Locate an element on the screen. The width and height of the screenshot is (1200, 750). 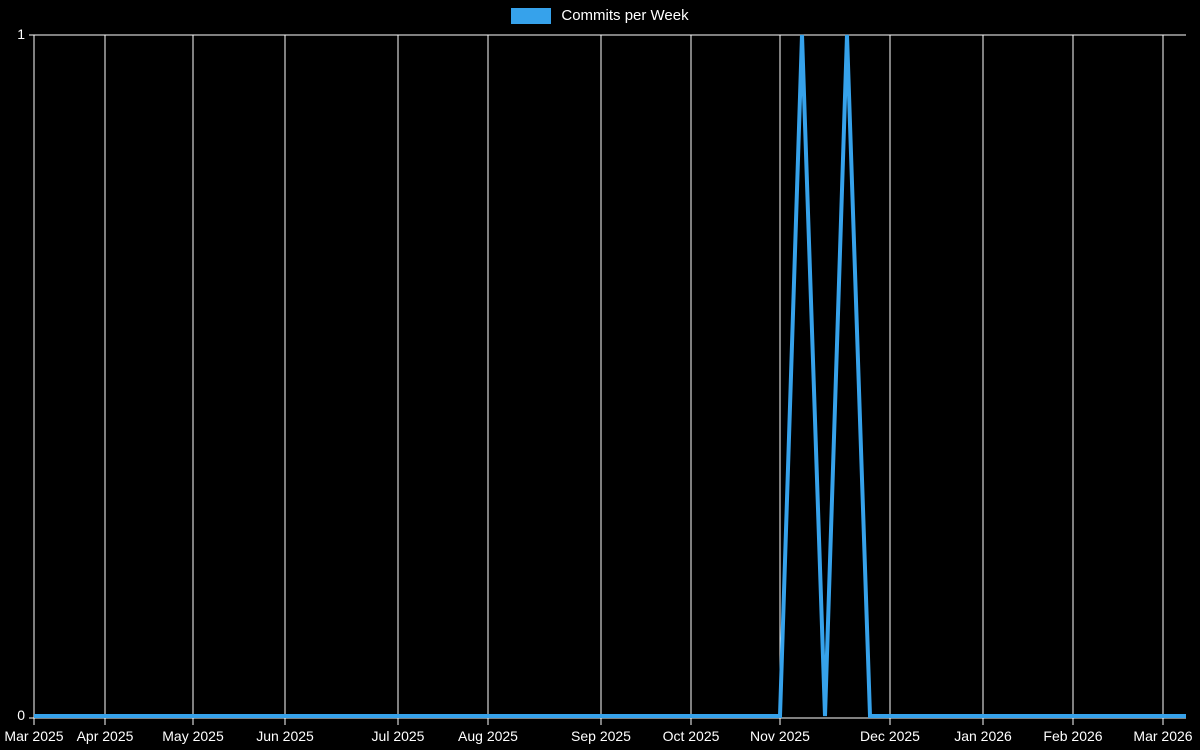
x-tick-label: Jul 2025 is located at coordinates (398, 736).